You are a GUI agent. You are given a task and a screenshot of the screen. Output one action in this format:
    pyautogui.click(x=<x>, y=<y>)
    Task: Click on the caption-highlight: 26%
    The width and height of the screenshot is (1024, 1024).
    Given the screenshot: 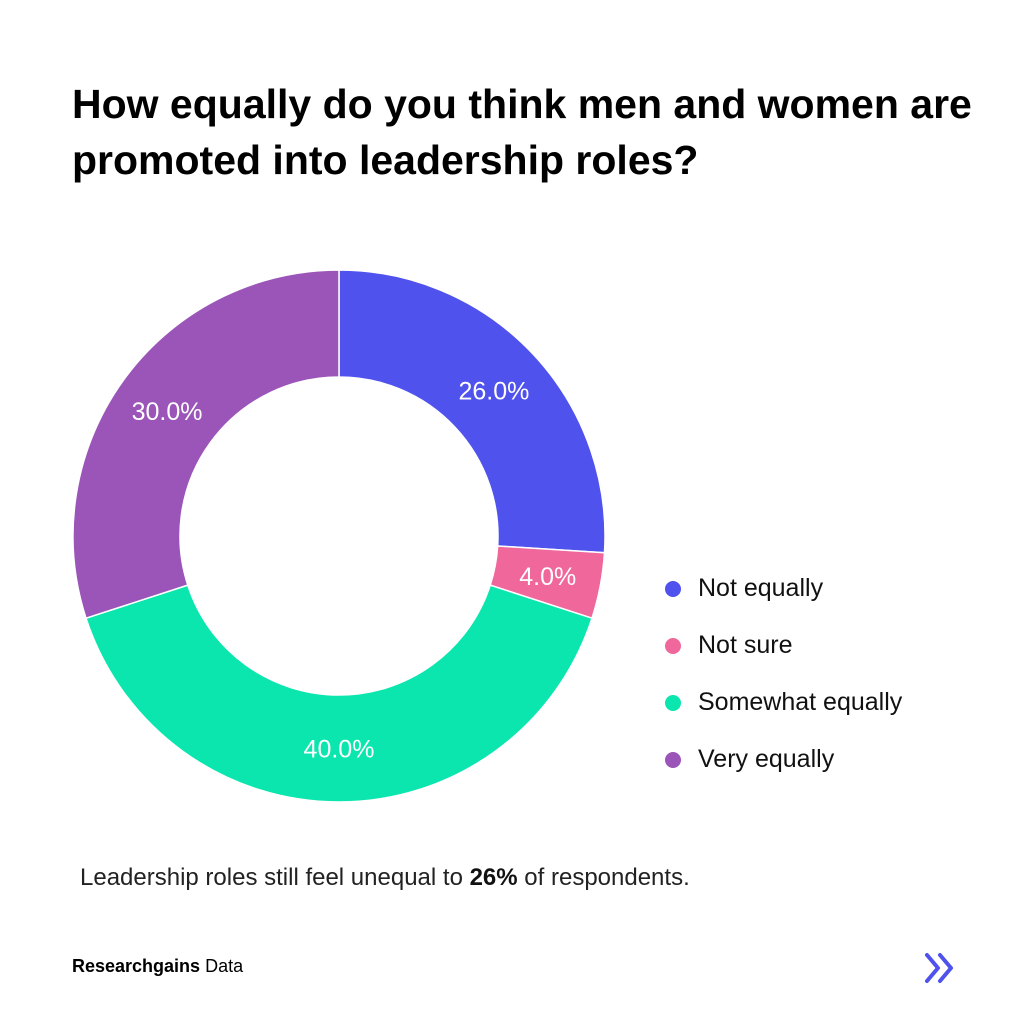 What is the action you would take?
    pyautogui.click(x=493, y=877)
    